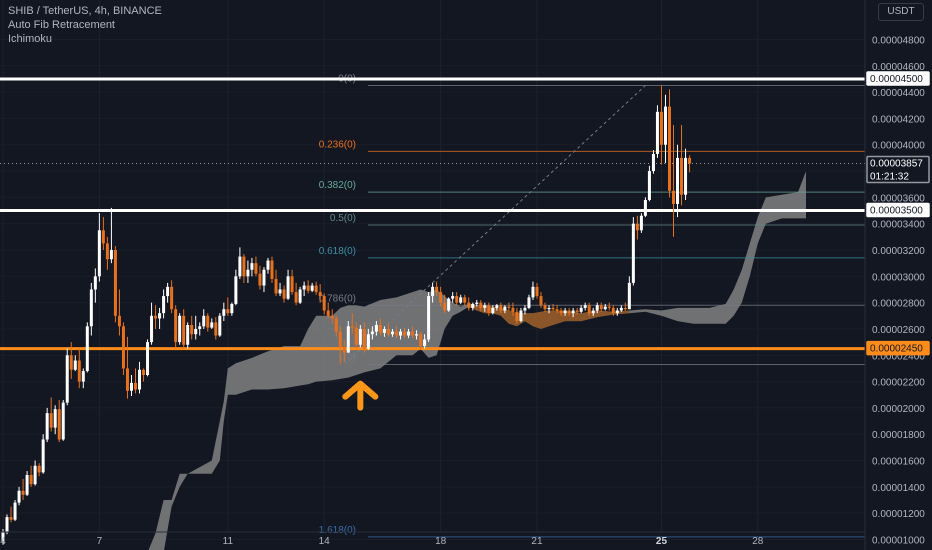  What do you see at coordinates (85, 11) in the screenshot?
I see `symbol-title: SHIB / TetherUS, 4h, BINANCE` at bounding box center [85, 11].